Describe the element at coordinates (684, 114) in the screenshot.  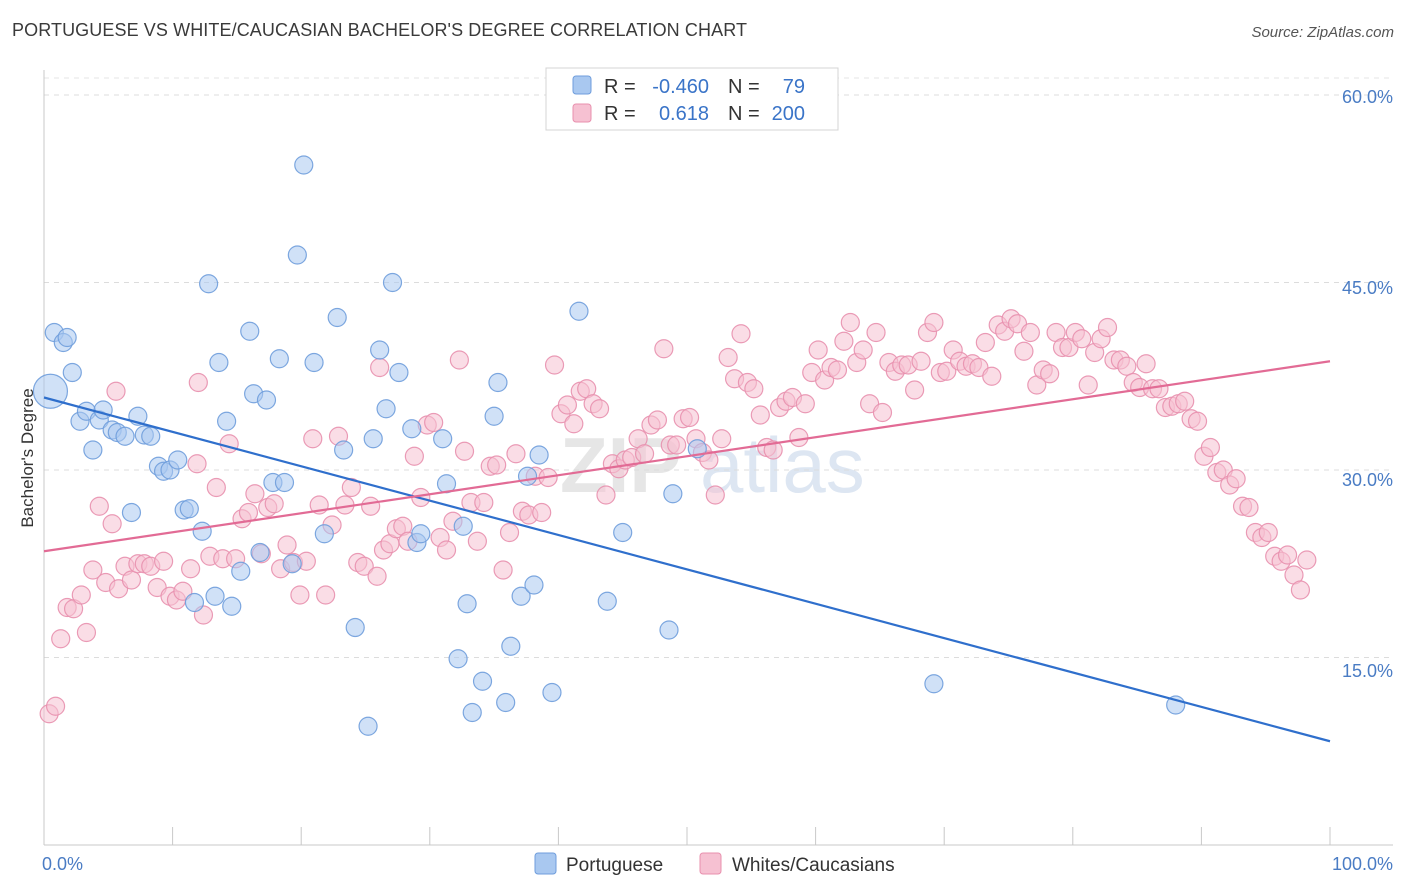
I see `legend-r-value-b: 0.618` at that location.